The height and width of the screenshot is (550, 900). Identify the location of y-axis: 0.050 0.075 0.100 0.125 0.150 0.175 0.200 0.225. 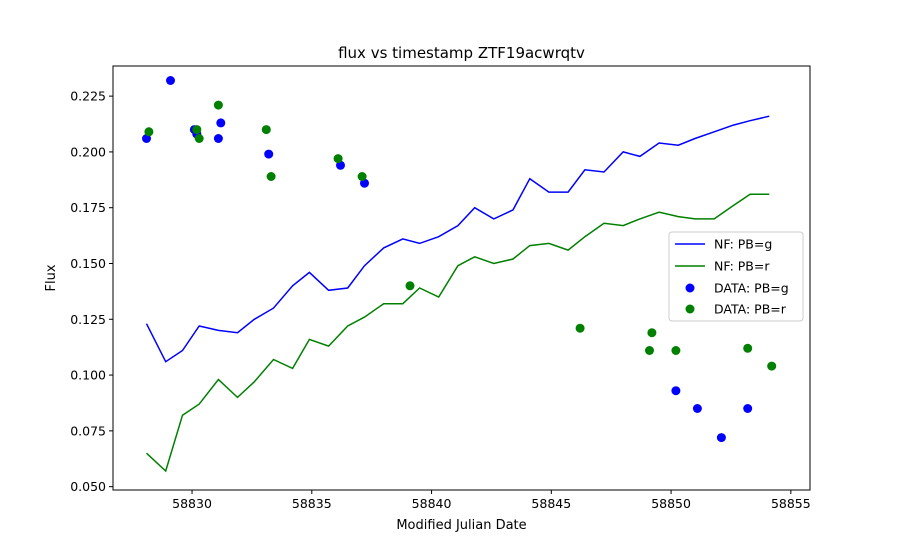
(91, 291).